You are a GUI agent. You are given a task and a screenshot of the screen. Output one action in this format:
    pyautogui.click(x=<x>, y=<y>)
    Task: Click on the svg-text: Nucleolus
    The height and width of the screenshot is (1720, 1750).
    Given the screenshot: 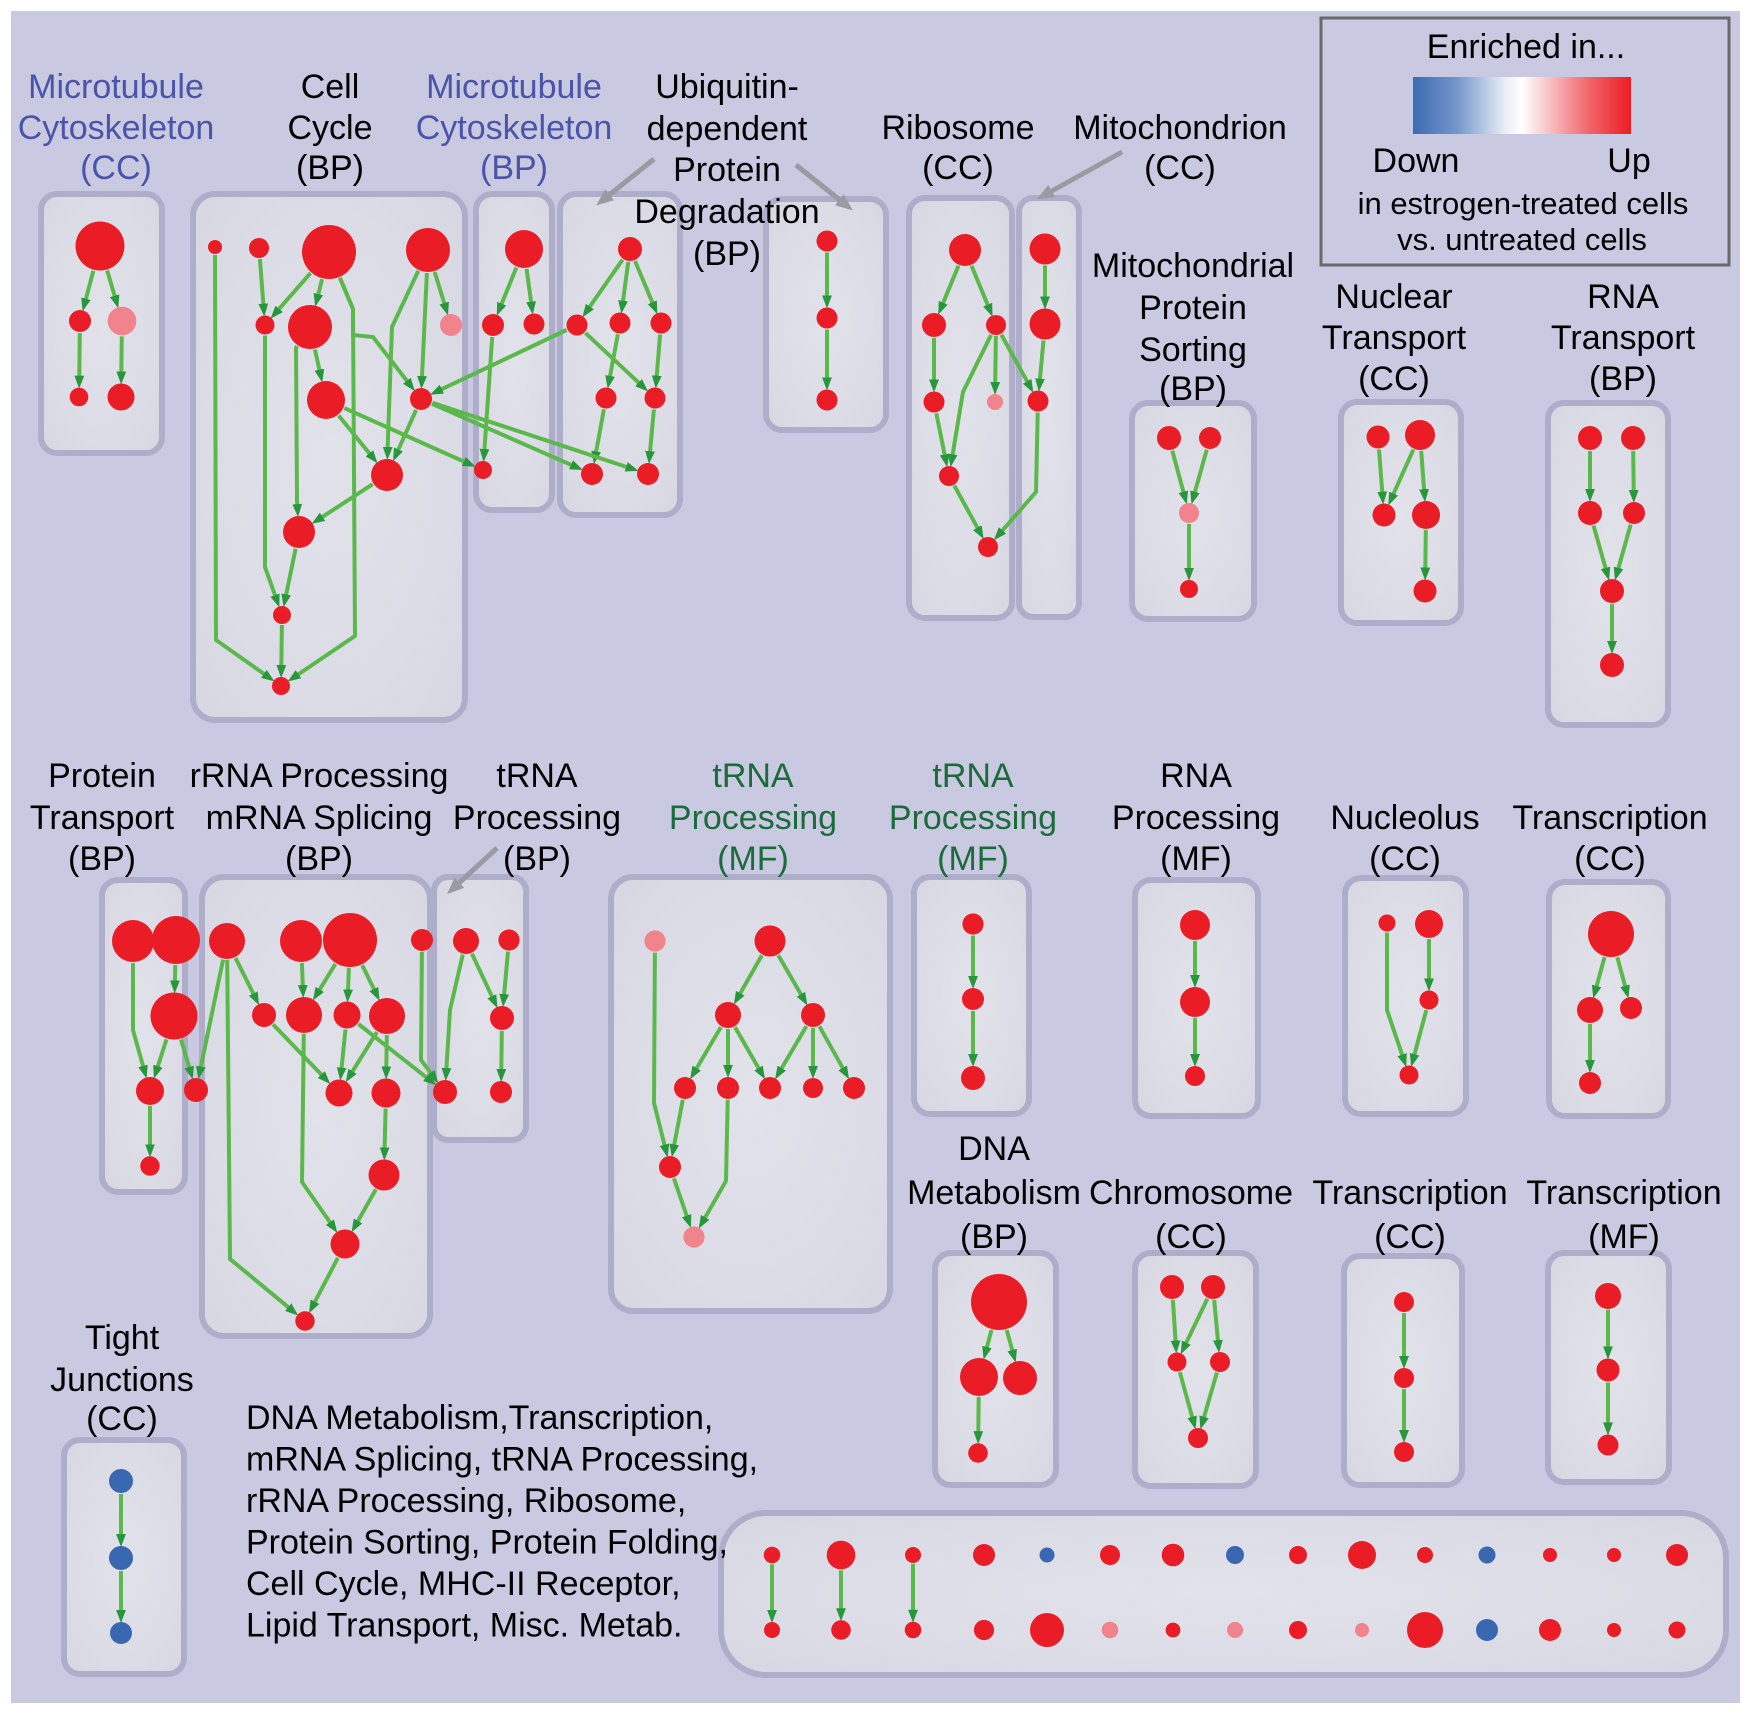 What is the action you would take?
    pyautogui.click(x=1404, y=818)
    